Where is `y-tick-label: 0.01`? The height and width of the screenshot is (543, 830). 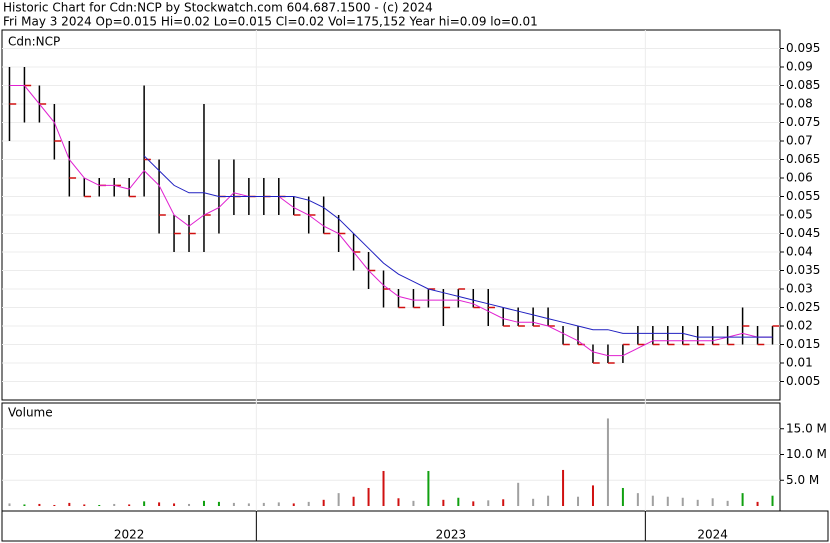 y-tick-label: 0.01 is located at coordinates (799, 363).